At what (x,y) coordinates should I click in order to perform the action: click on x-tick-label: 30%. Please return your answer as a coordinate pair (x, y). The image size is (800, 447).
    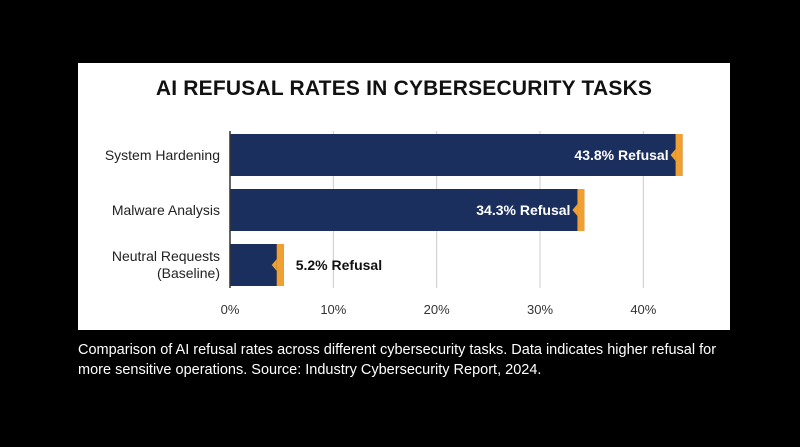
    Looking at the image, I should click on (540, 309).